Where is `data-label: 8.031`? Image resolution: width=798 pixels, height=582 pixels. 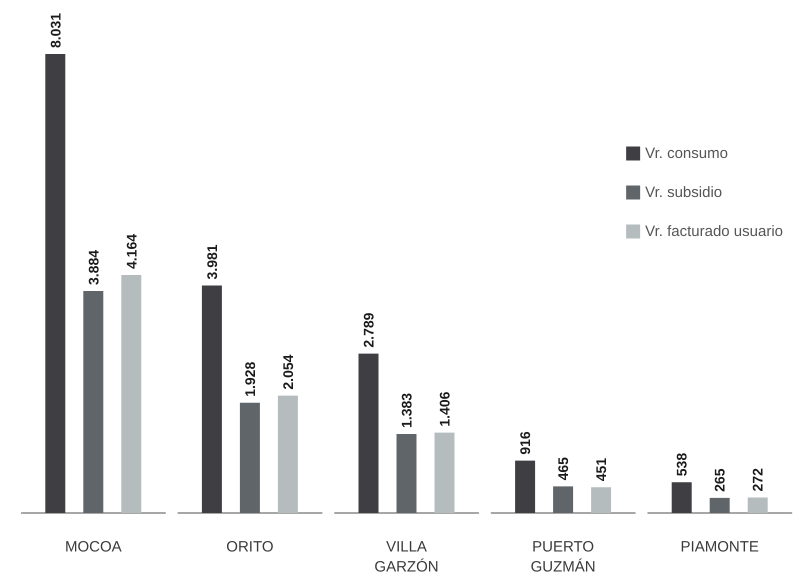
data-label: 8.031 is located at coordinates (55, 30).